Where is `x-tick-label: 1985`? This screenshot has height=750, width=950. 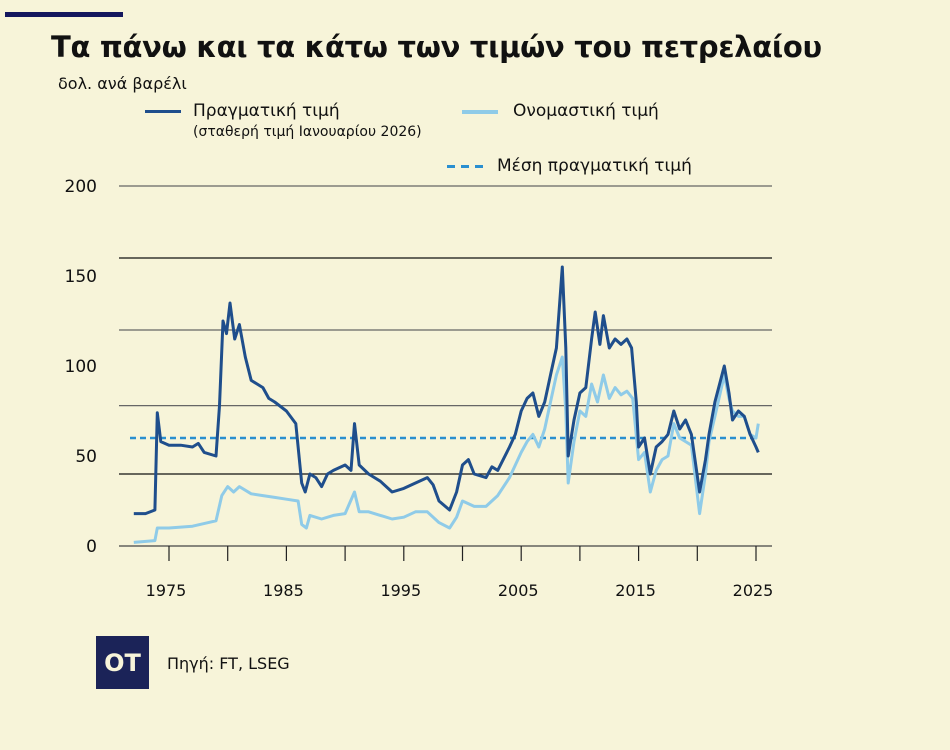
x-tick-label: 1985 is located at coordinates (283, 590).